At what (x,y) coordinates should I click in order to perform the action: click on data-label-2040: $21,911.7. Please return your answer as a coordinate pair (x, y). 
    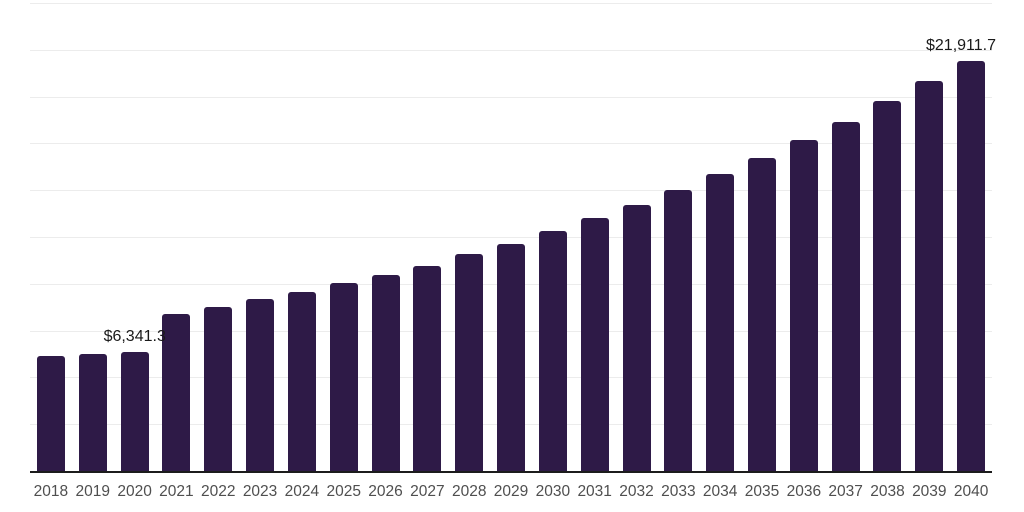
    Looking at the image, I should click on (961, 45).